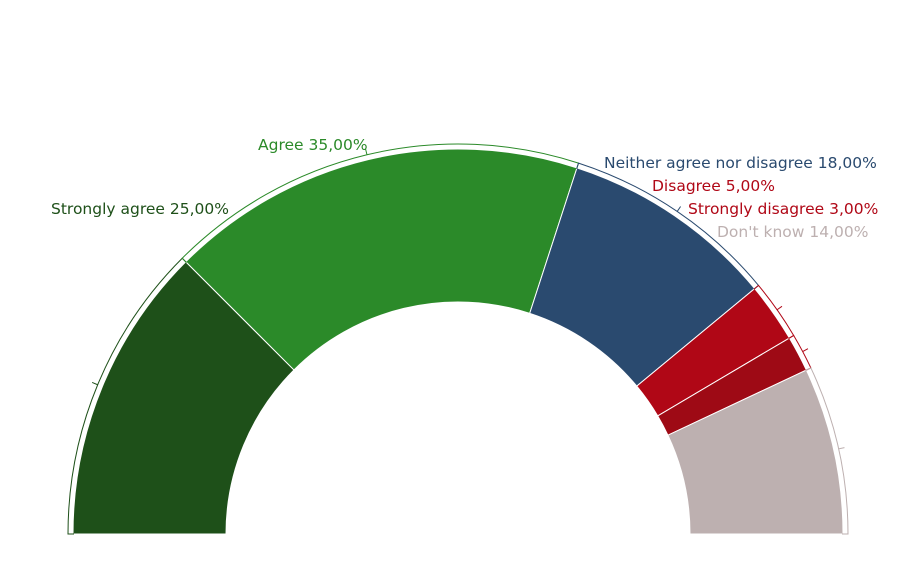  Describe the element at coordinates (313, 145) in the screenshot. I see `data-label-agree: Agree 35,00%` at that location.